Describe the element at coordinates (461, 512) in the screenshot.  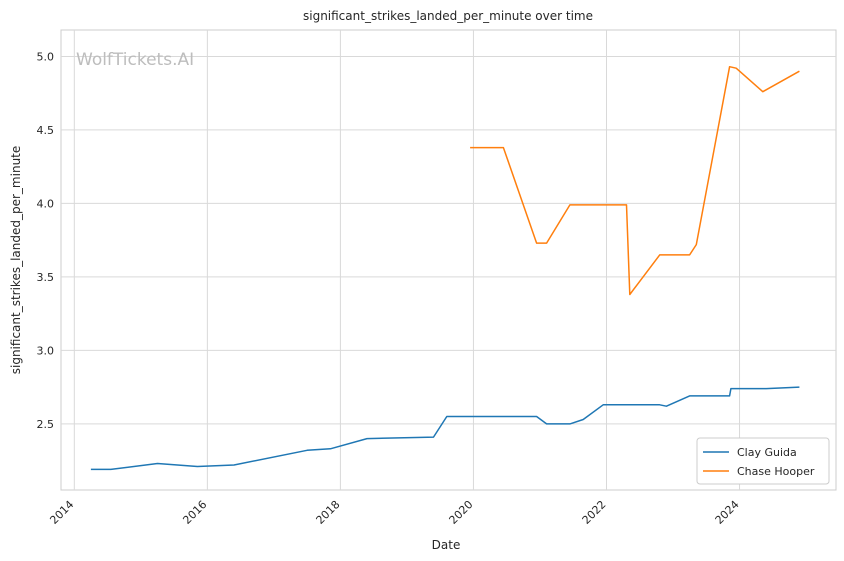
I see `x-tick-label: 2020` at that location.